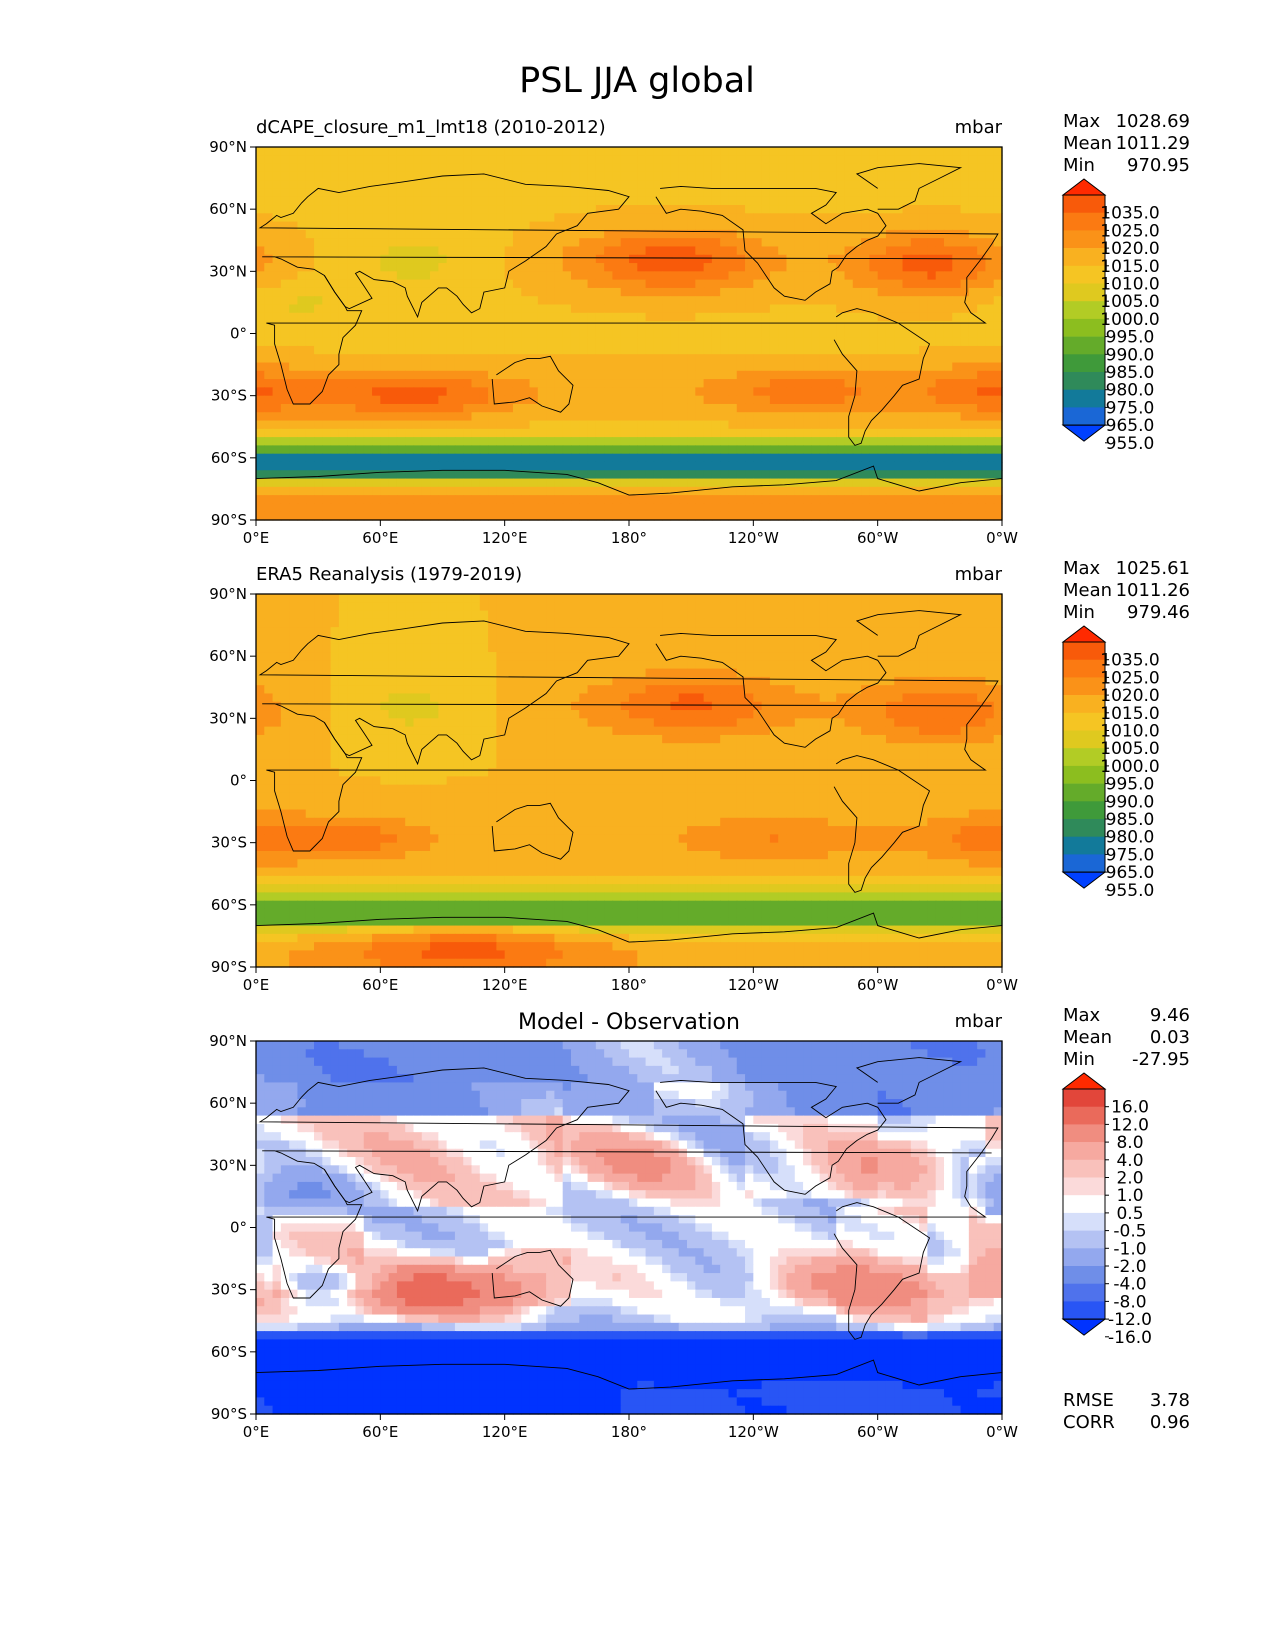  Describe the element at coordinates (1129, 285) in the screenshot. I see `colorbar-label: 1010.0` at that location.